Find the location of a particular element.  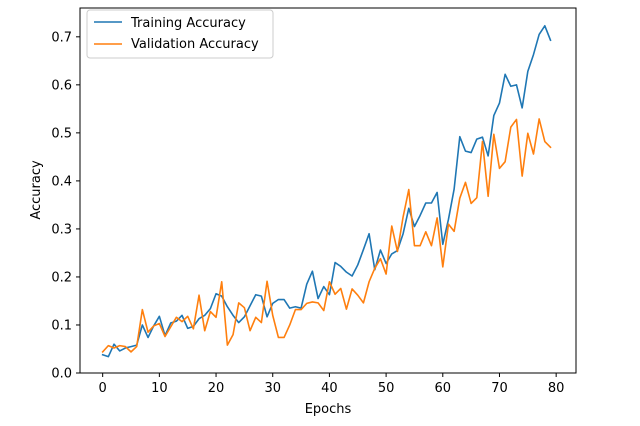

x-tick-label: 80 is located at coordinates (556, 388).